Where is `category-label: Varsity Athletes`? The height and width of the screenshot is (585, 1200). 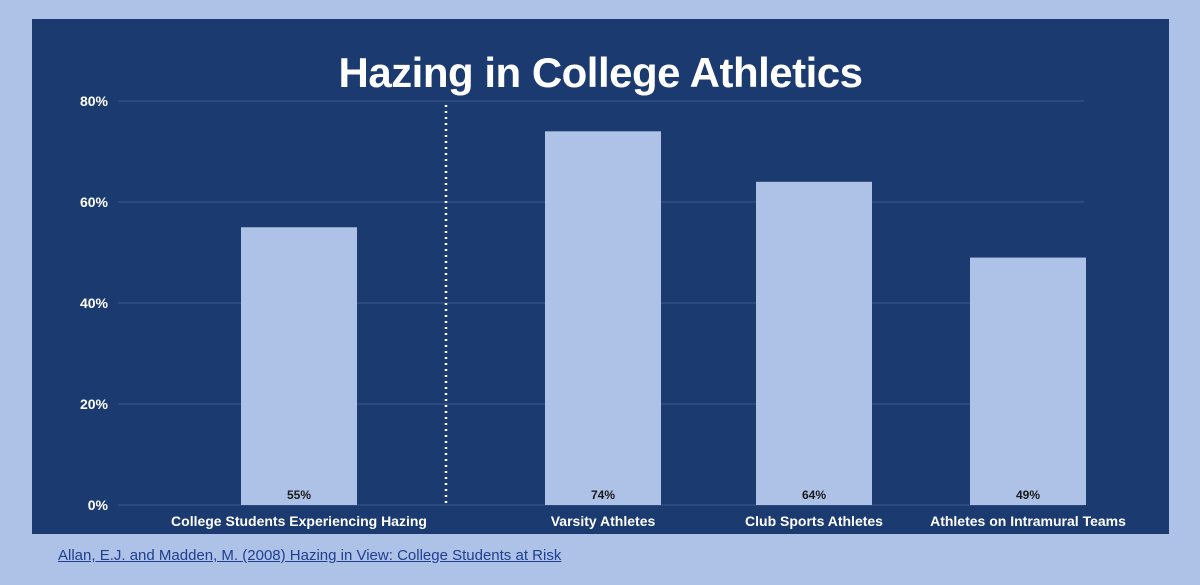
category-label: Varsity Athletes is located at coordinates (603, 521).